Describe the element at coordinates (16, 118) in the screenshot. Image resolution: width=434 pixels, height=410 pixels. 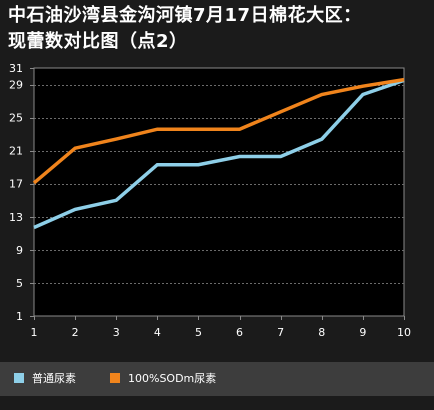
I see `y-tick-label: 25` at that location.